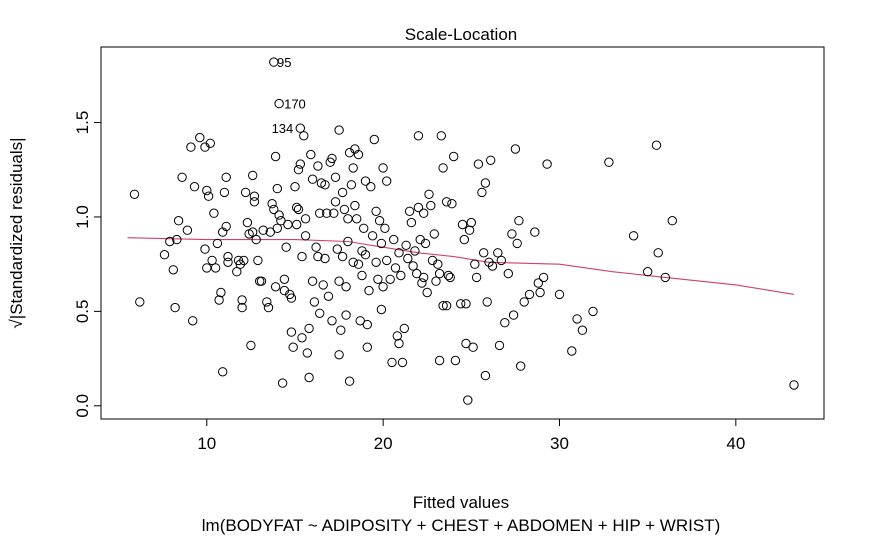 Image resolution: width=875 pixels, height=540 pixels. Describe the element at coordinates (283, 128) in the screenshot. I see `point-label: 134` at that location.